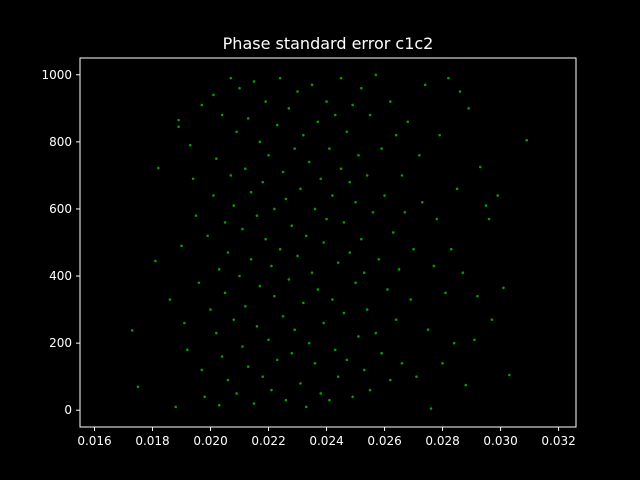  What do you see at coordinates (268, 441) in the screenshot?
I see `x-tick-label: 0.022` at bounding box center [268, 441].